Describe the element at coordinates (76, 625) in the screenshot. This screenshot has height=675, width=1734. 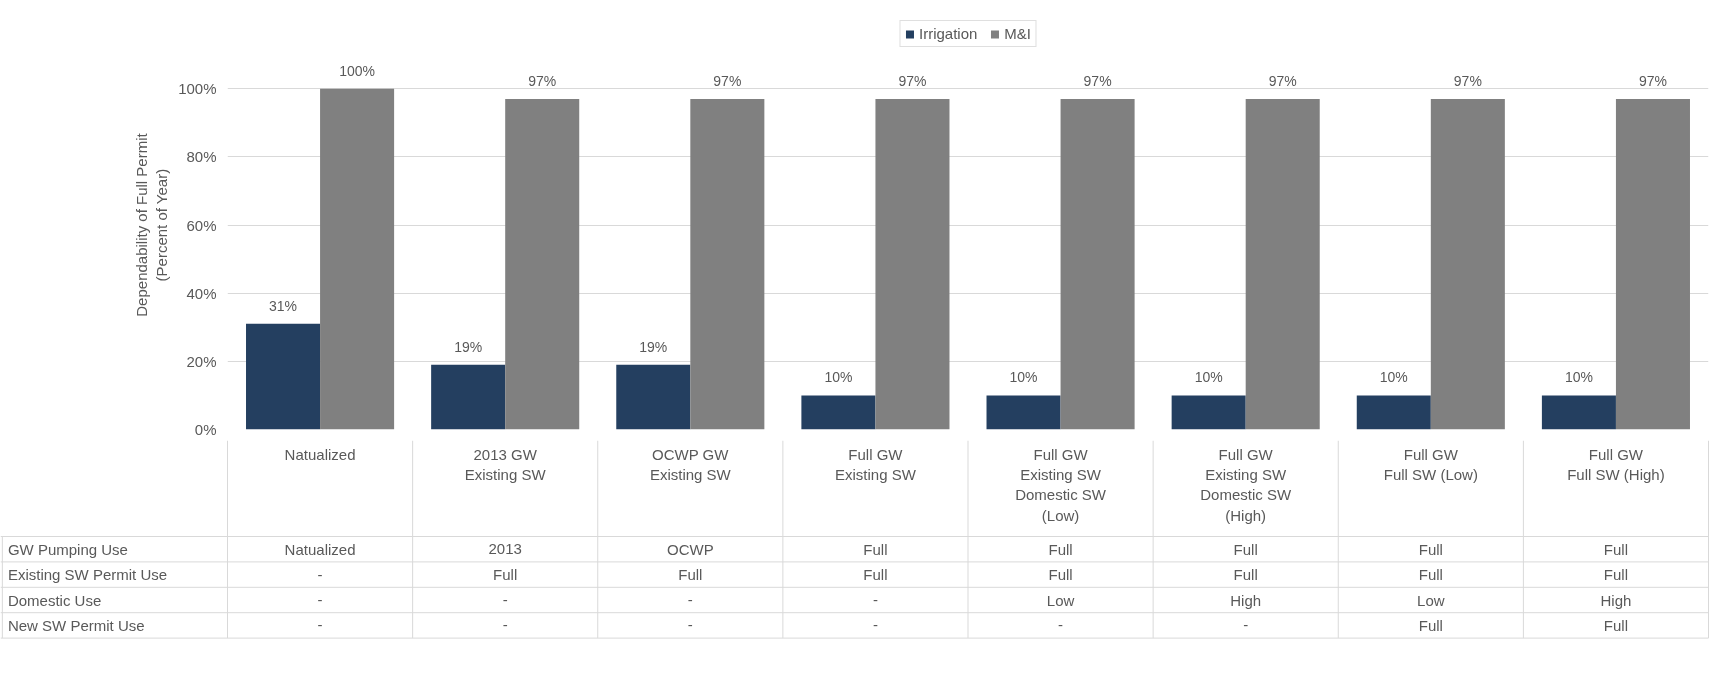
I see `text: New SW Permit Use` at that location.